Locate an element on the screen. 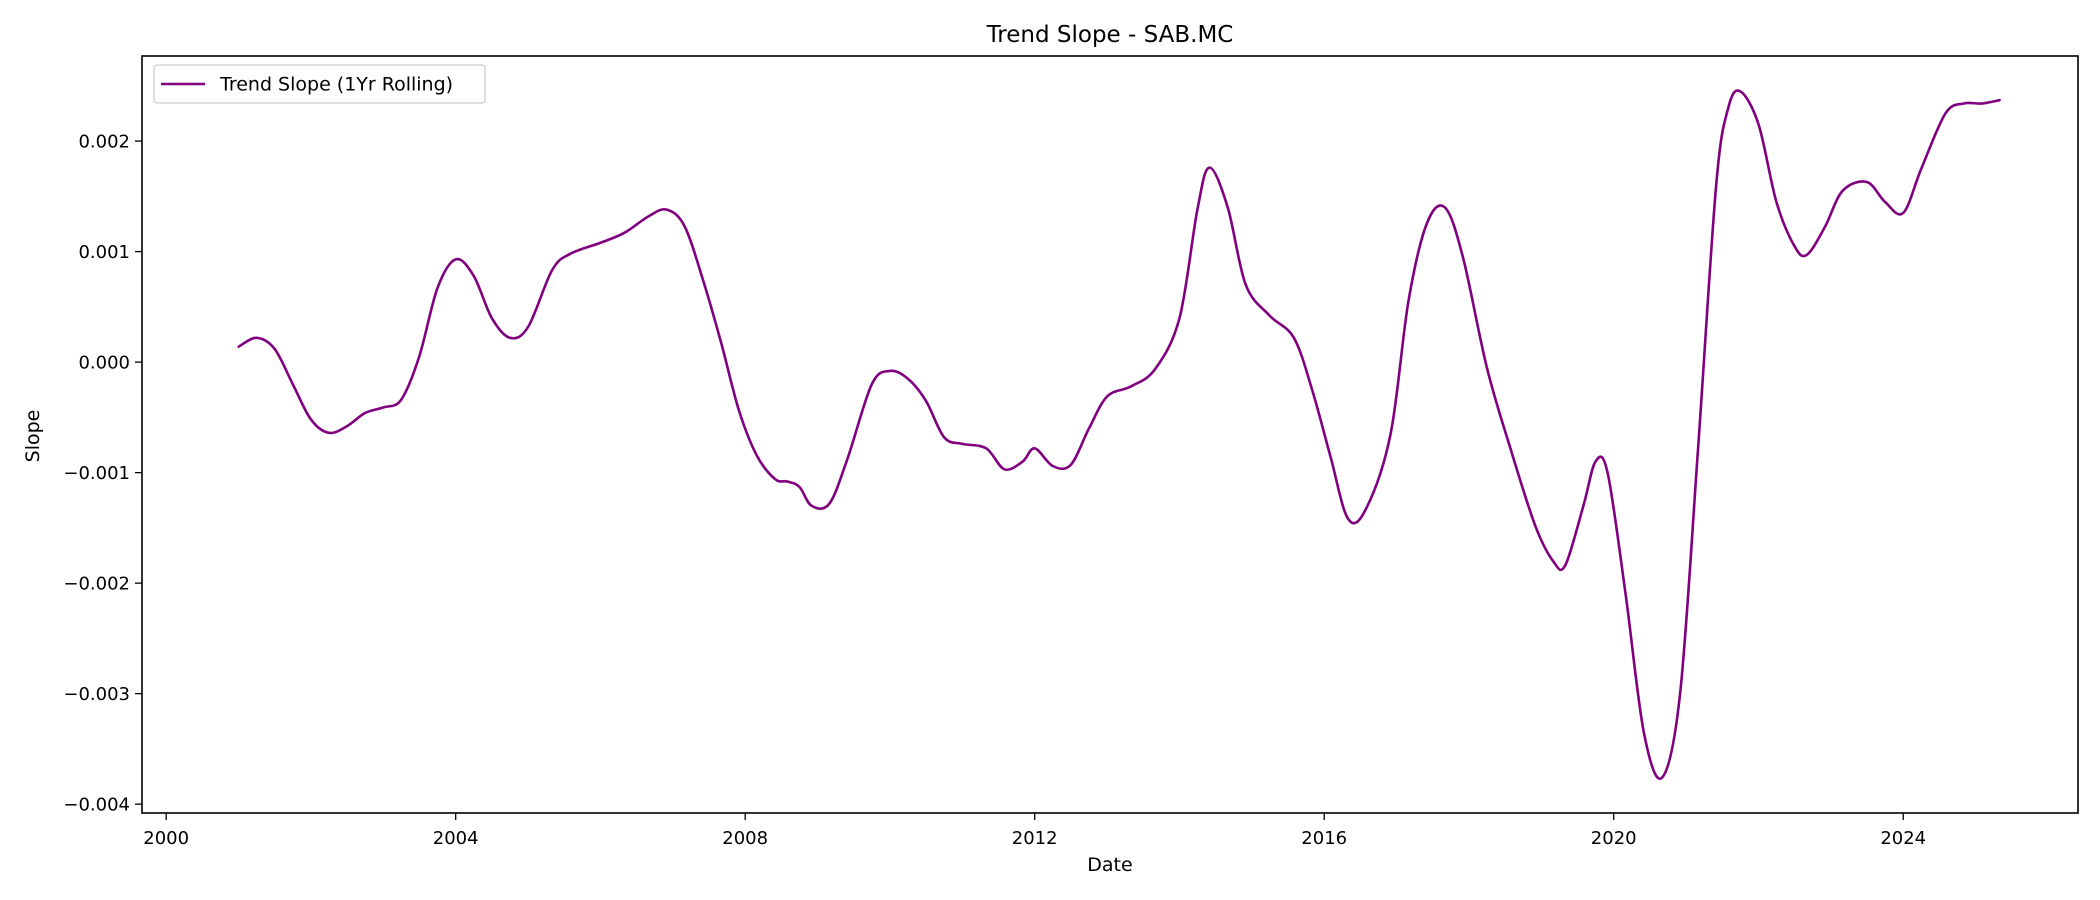 This screenshot has width=2100, height=900. chart-title: Trend Slope - SAB.MC is located at coordinates (1110, 35).